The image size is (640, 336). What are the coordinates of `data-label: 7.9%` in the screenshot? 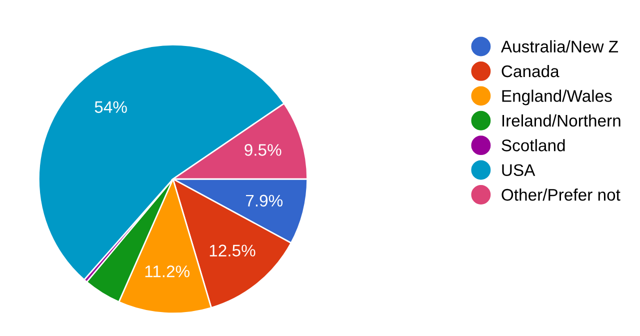 It's located at (264, 200).